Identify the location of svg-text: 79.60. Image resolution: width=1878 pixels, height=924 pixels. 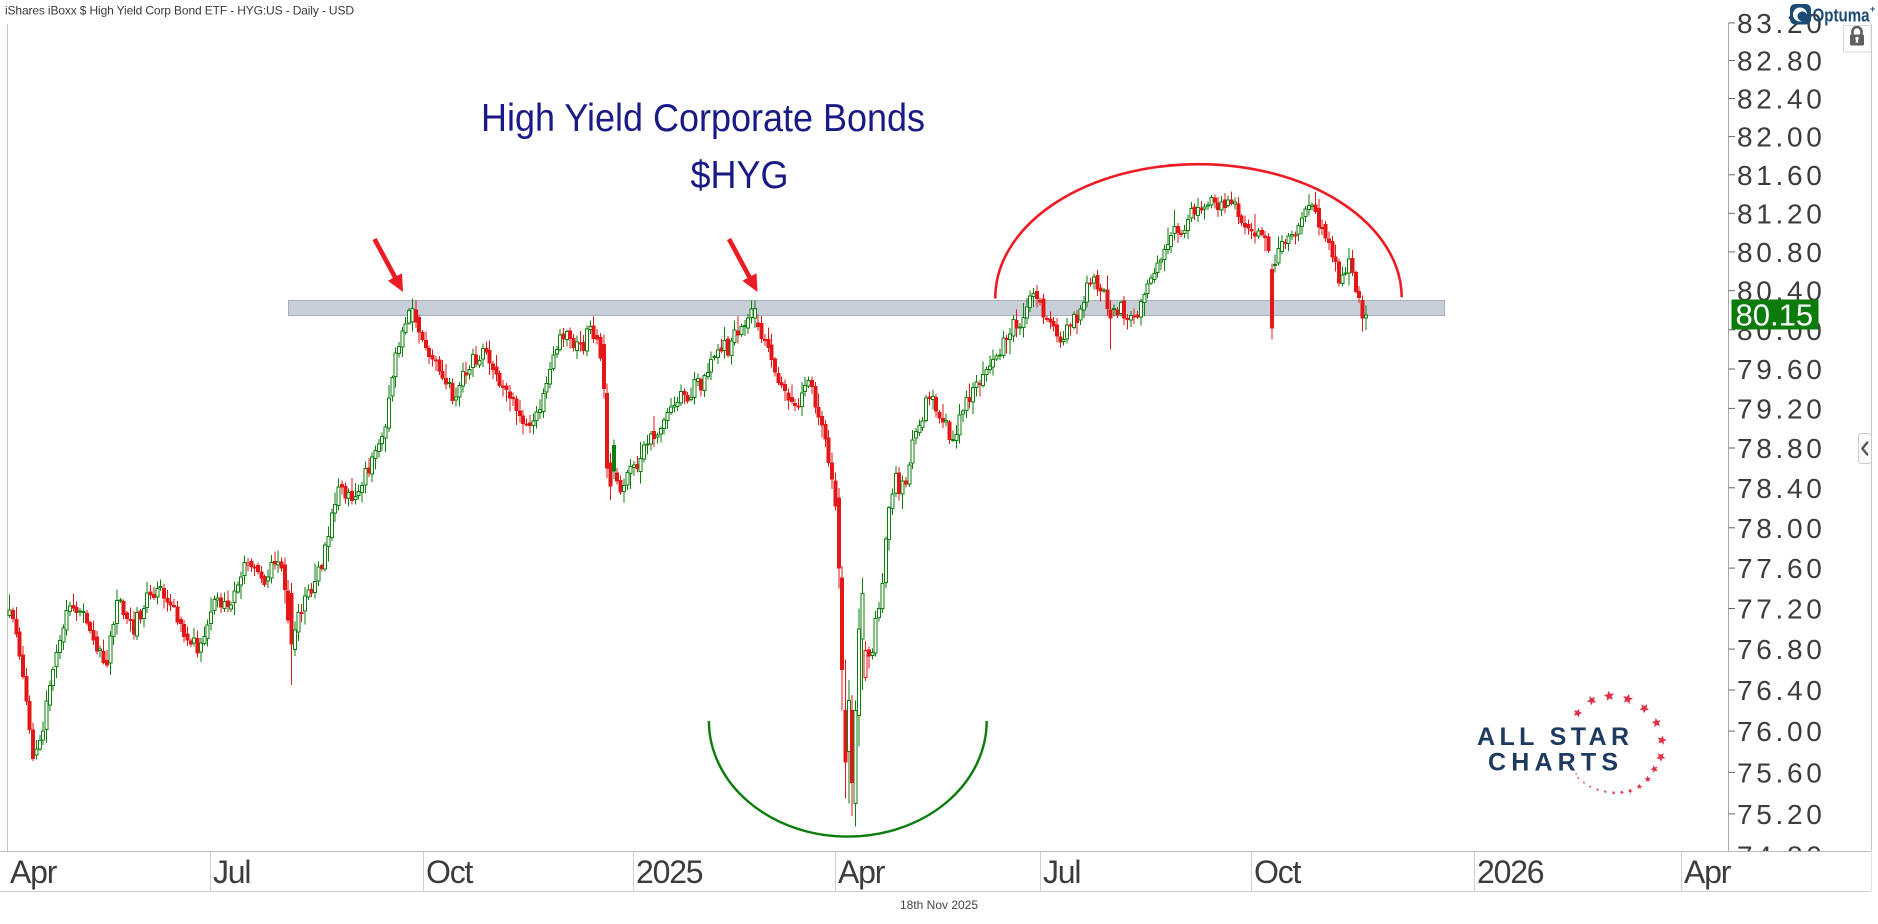
(1781, 369).